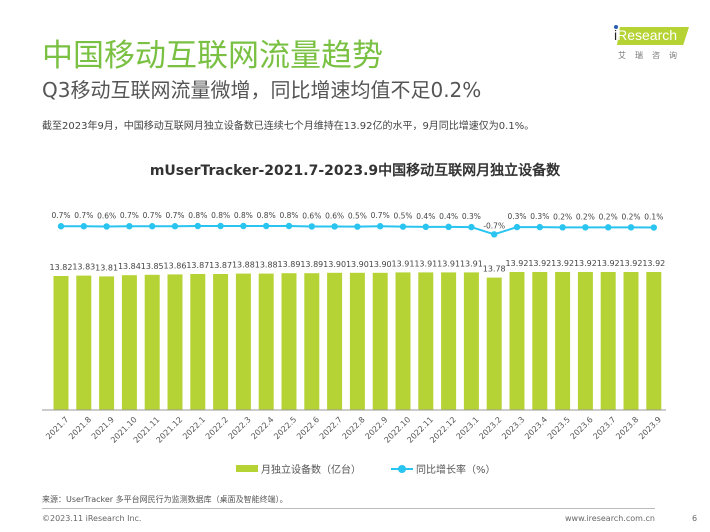 Image resolution: width=710 pixels, height=532 pixels. What do you see at coordinates (471, 263) in the screenshot?
I see `bar-label-2023.1: 13.91` at bounding box center [471, 263].